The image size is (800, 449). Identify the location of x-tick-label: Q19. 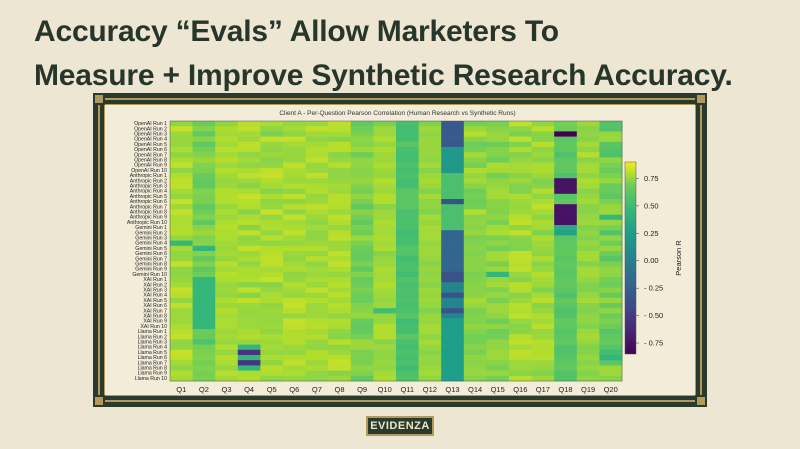
(588, 389).